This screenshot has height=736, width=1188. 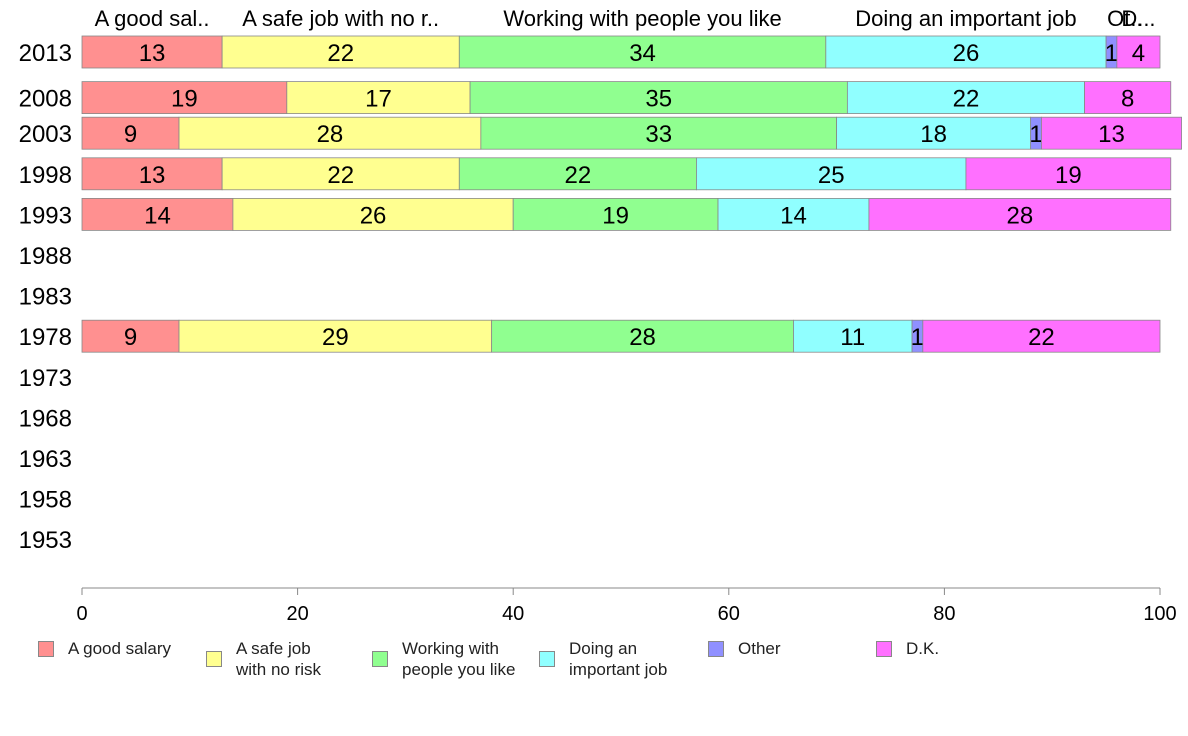 What do you see at coordinates (965, 18) in the screenshot?
I see `top-series-label: Doing an important job` at bounding box center [965, 18].